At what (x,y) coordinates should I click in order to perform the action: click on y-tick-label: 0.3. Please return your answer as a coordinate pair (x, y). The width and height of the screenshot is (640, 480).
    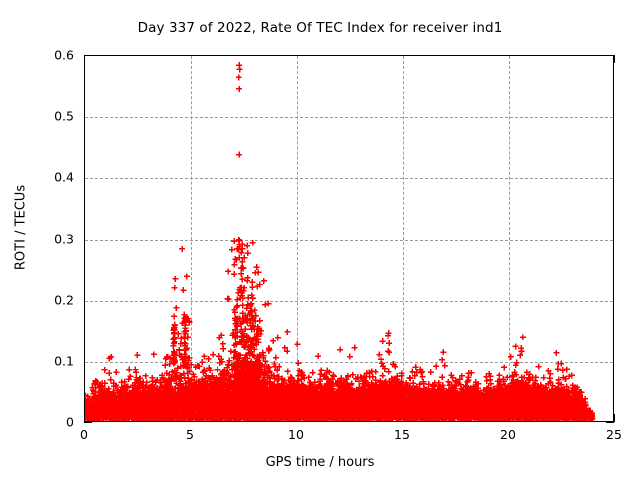
    Looking at the image, I should click on (44, 238).